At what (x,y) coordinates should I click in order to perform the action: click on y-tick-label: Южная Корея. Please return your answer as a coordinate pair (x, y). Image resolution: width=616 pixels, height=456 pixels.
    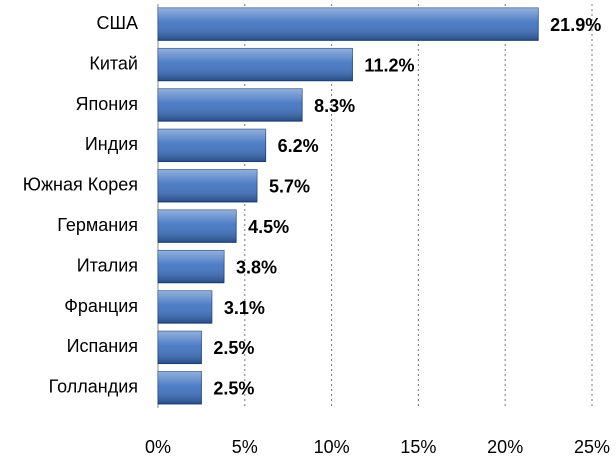
    Looking at the image, I should click on (80, 185).